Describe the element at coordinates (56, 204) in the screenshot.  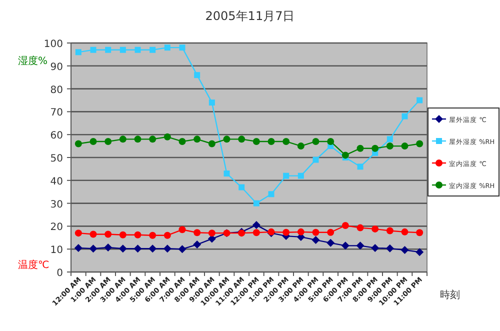
I see `y-tick-label: 30` at that location.